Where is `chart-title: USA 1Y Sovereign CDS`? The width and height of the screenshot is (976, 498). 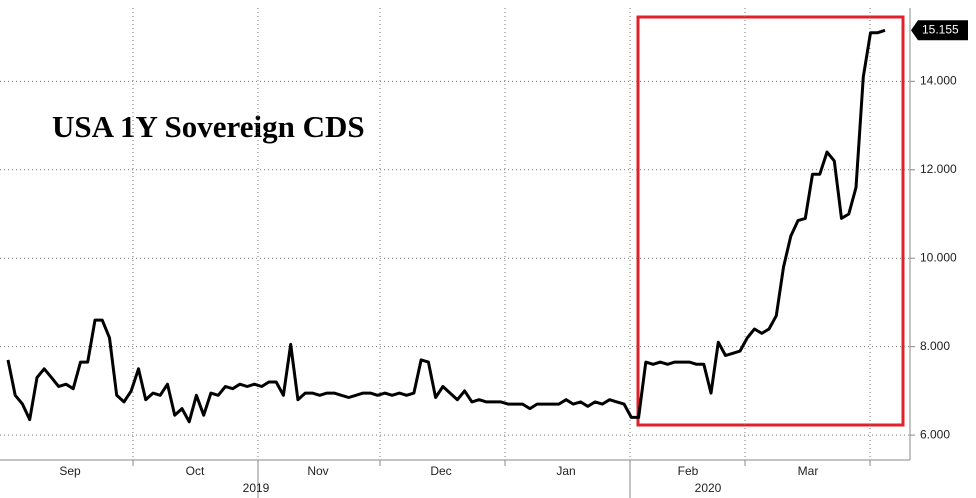 chart-title: USA 1Y Sovereign CDS is located at coordinates (208, 126).